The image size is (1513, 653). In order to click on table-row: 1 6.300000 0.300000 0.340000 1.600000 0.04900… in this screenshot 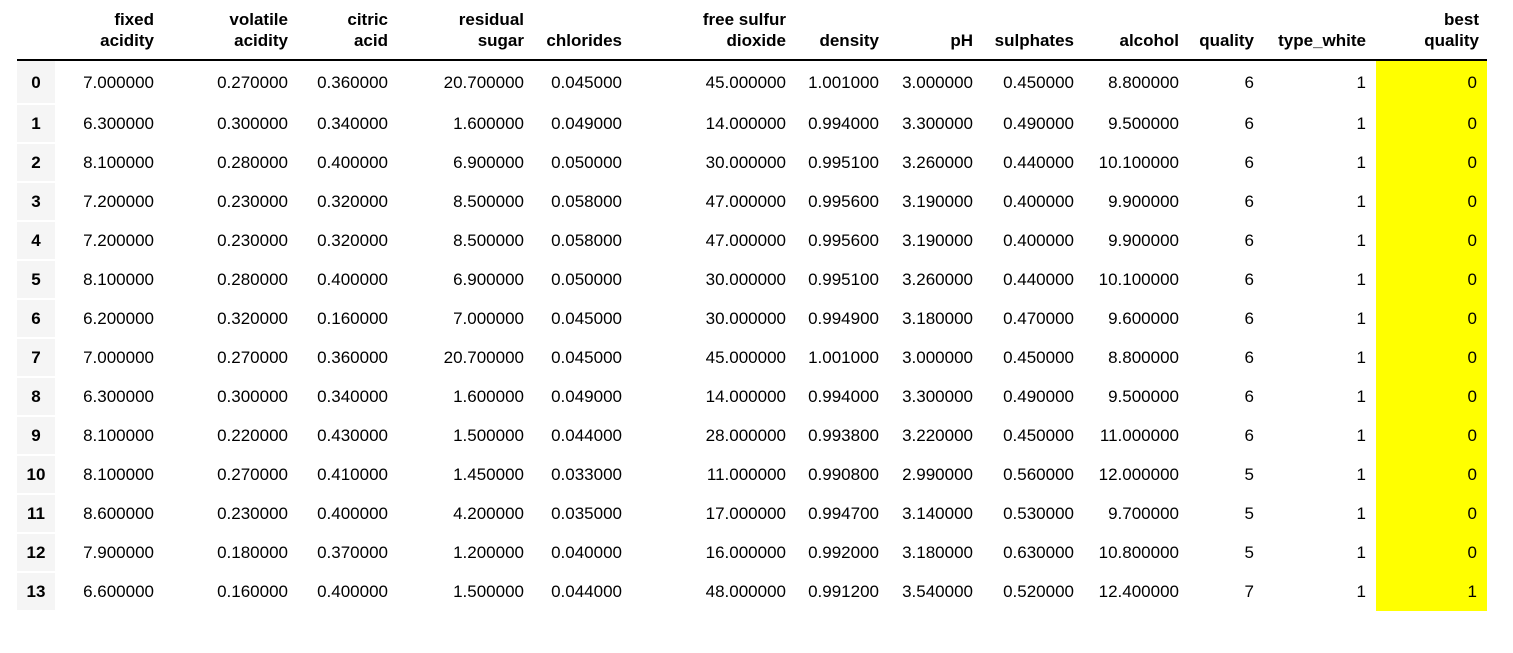, I will do `click(752, 124)`.